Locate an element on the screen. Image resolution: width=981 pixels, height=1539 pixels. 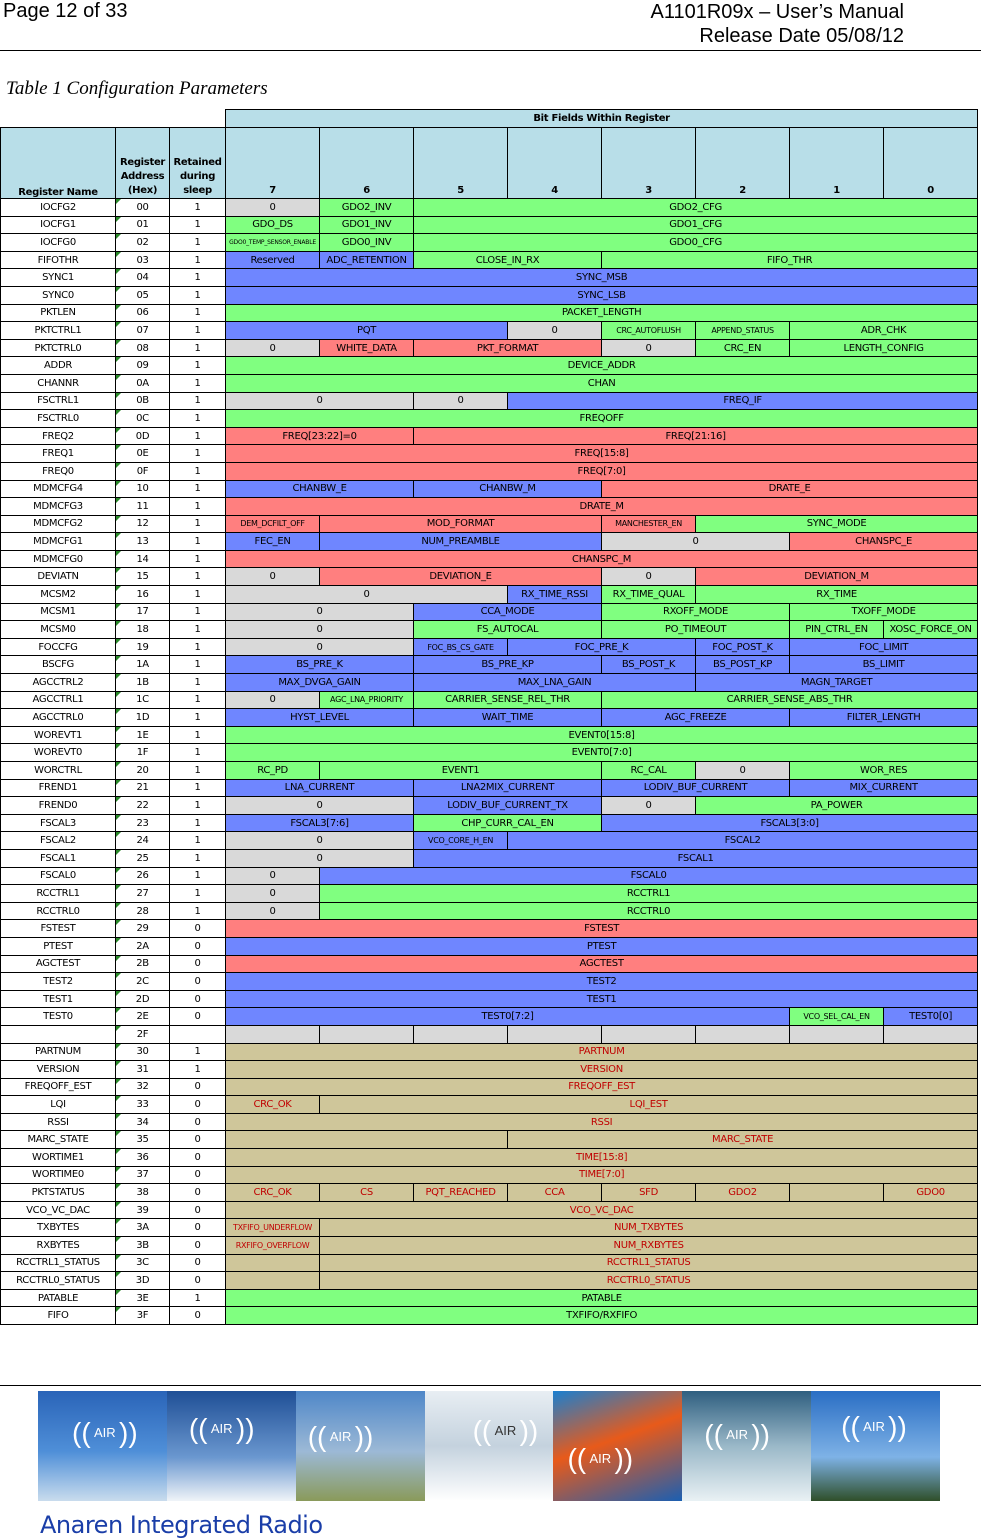
register-address-cell: 02 is located at coordinates (142, 242).